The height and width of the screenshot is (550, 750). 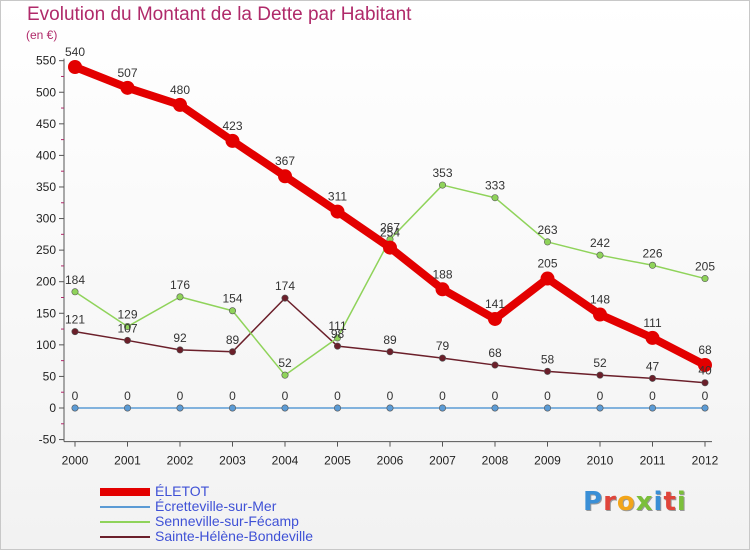 I want to click on legend-label: Senneville-sur-Fécamp, so click(x=227, y=521).